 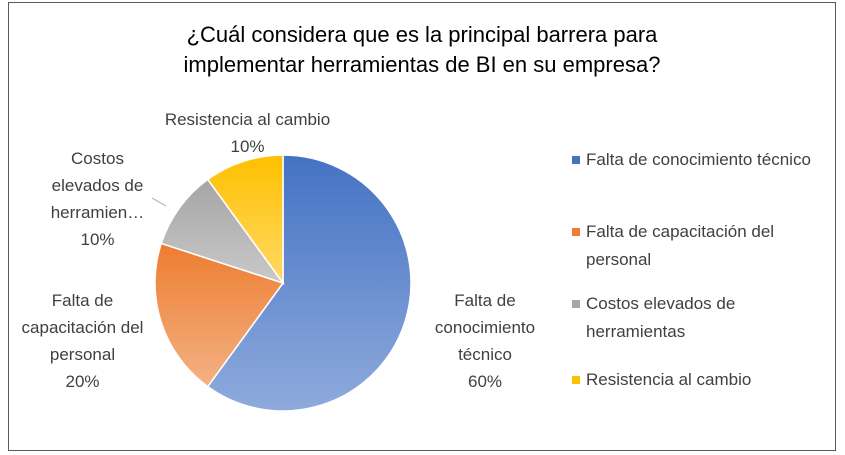 What do you see at coordinates (82, 327) in the screenshot?
I see `data-label-name: Falta de capacitación del personal` at bounding box center [82, 327].